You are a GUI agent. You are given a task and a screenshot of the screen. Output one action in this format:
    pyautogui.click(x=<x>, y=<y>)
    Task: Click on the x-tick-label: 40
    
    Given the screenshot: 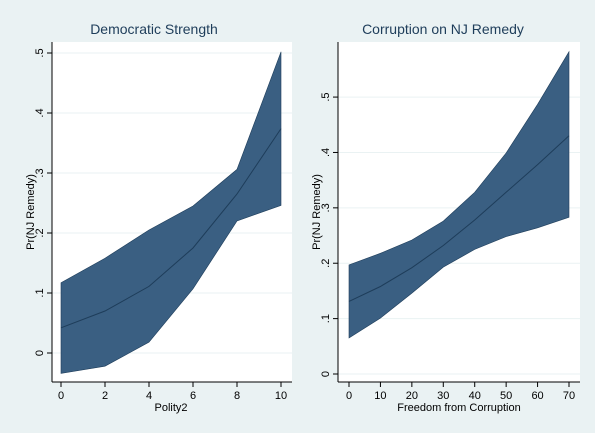 What is the action you would take?
    pyautogui.click(x=475, y=396)
    